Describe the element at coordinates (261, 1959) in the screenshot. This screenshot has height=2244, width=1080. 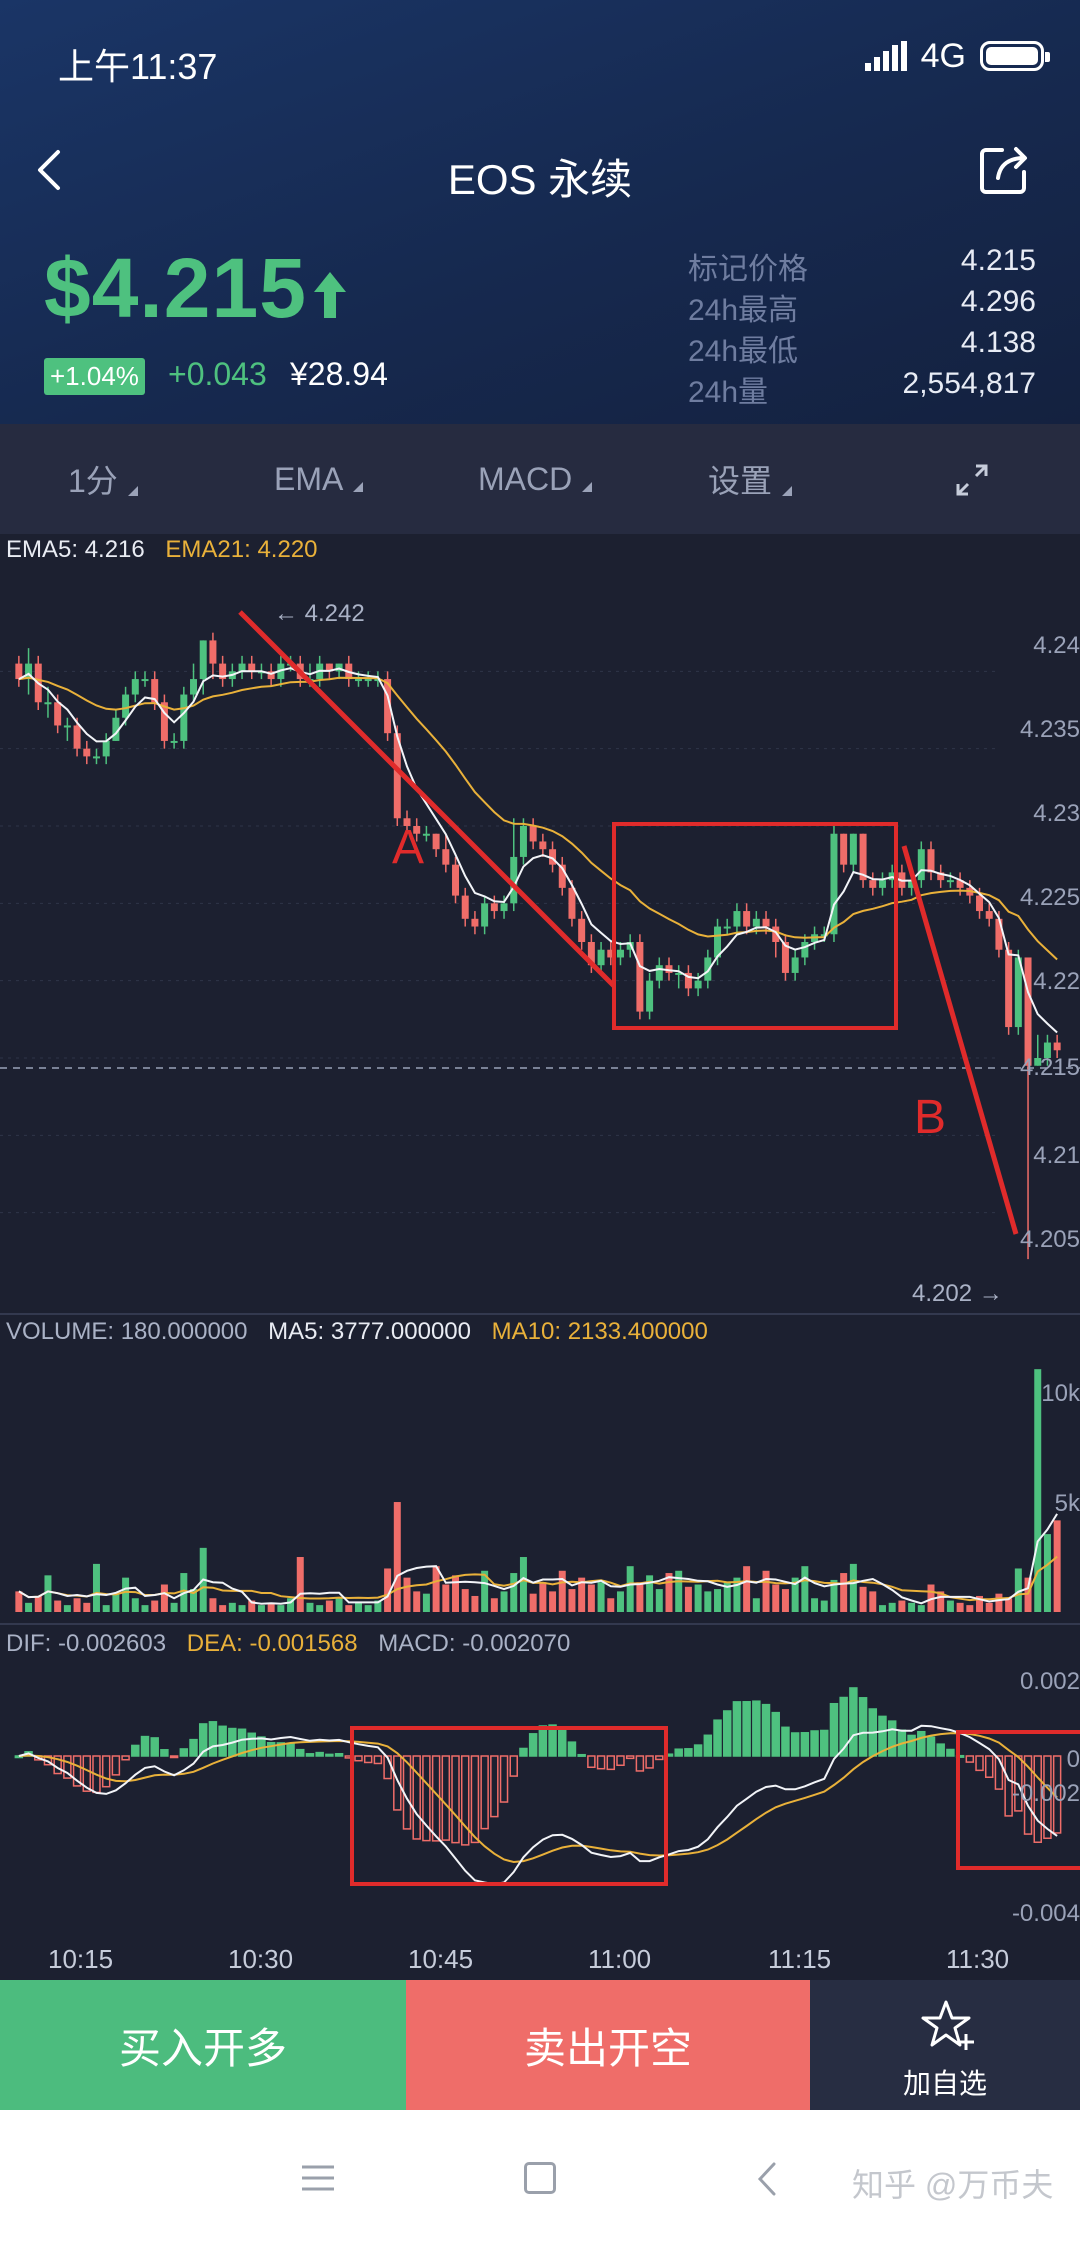
I see `time-axis-label: 10:30` at that location.